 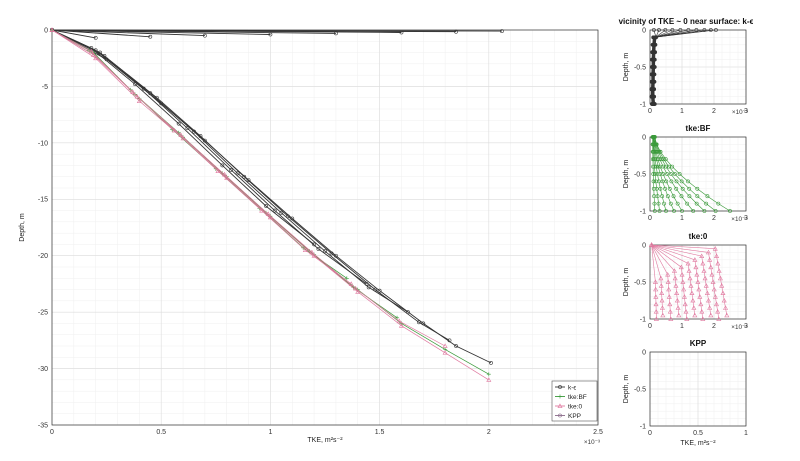 I want to click on y-tick-label: -25, so click(x=43, y=313).